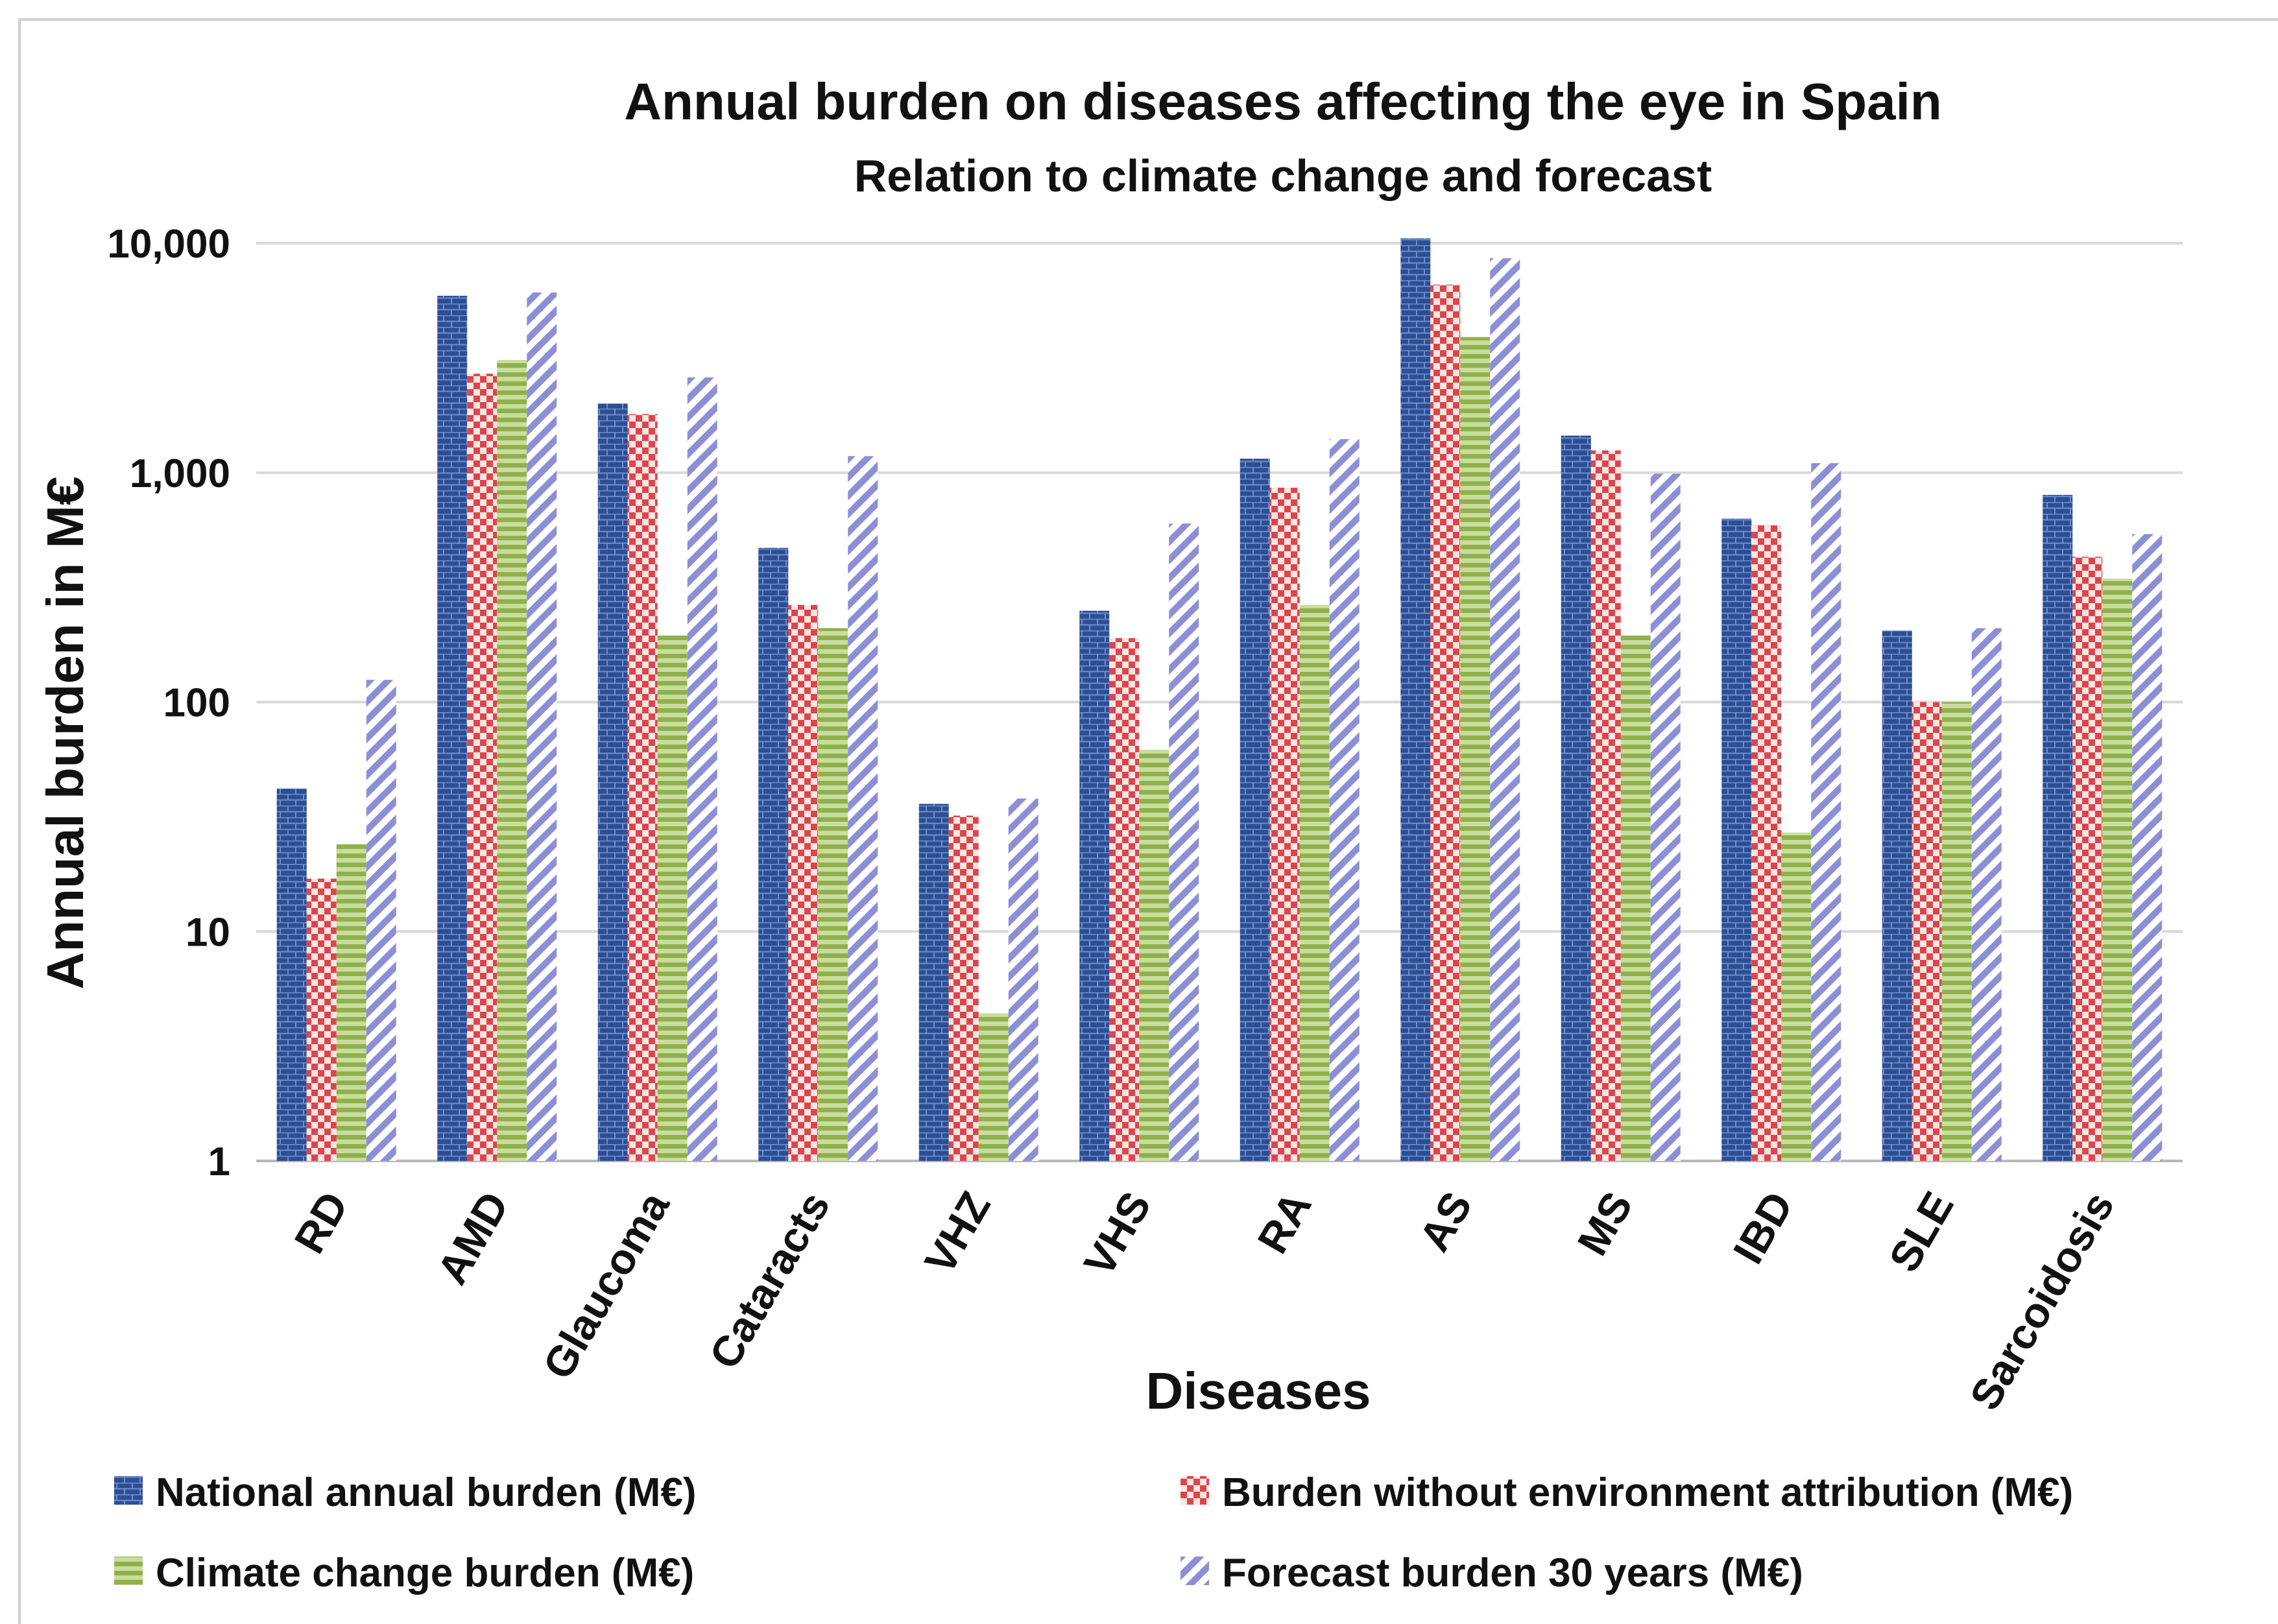  What do you see at coordinates (321, 1222) in the screenshot?
I see `x-tick-label: RD` at bounding box center [321, 1222].